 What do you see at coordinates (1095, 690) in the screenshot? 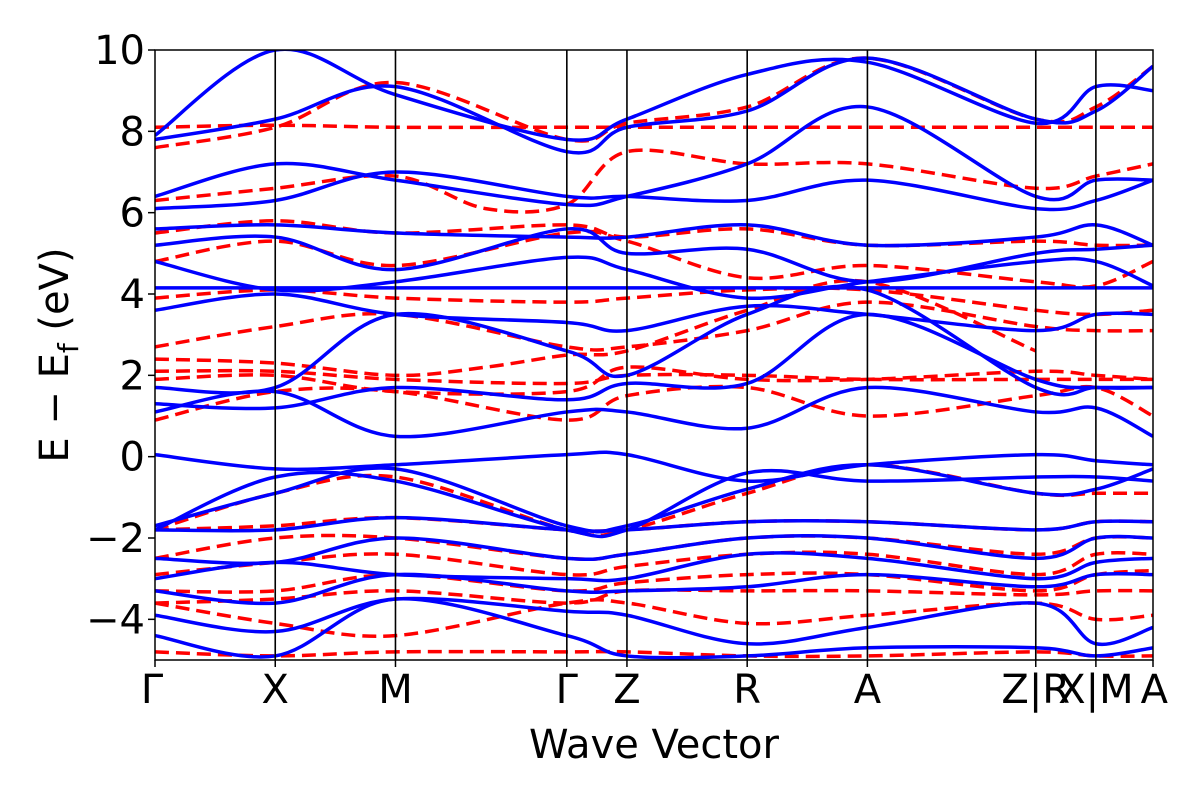
I see `kpoint-label: X|M` at bounding box center [1095, 690].